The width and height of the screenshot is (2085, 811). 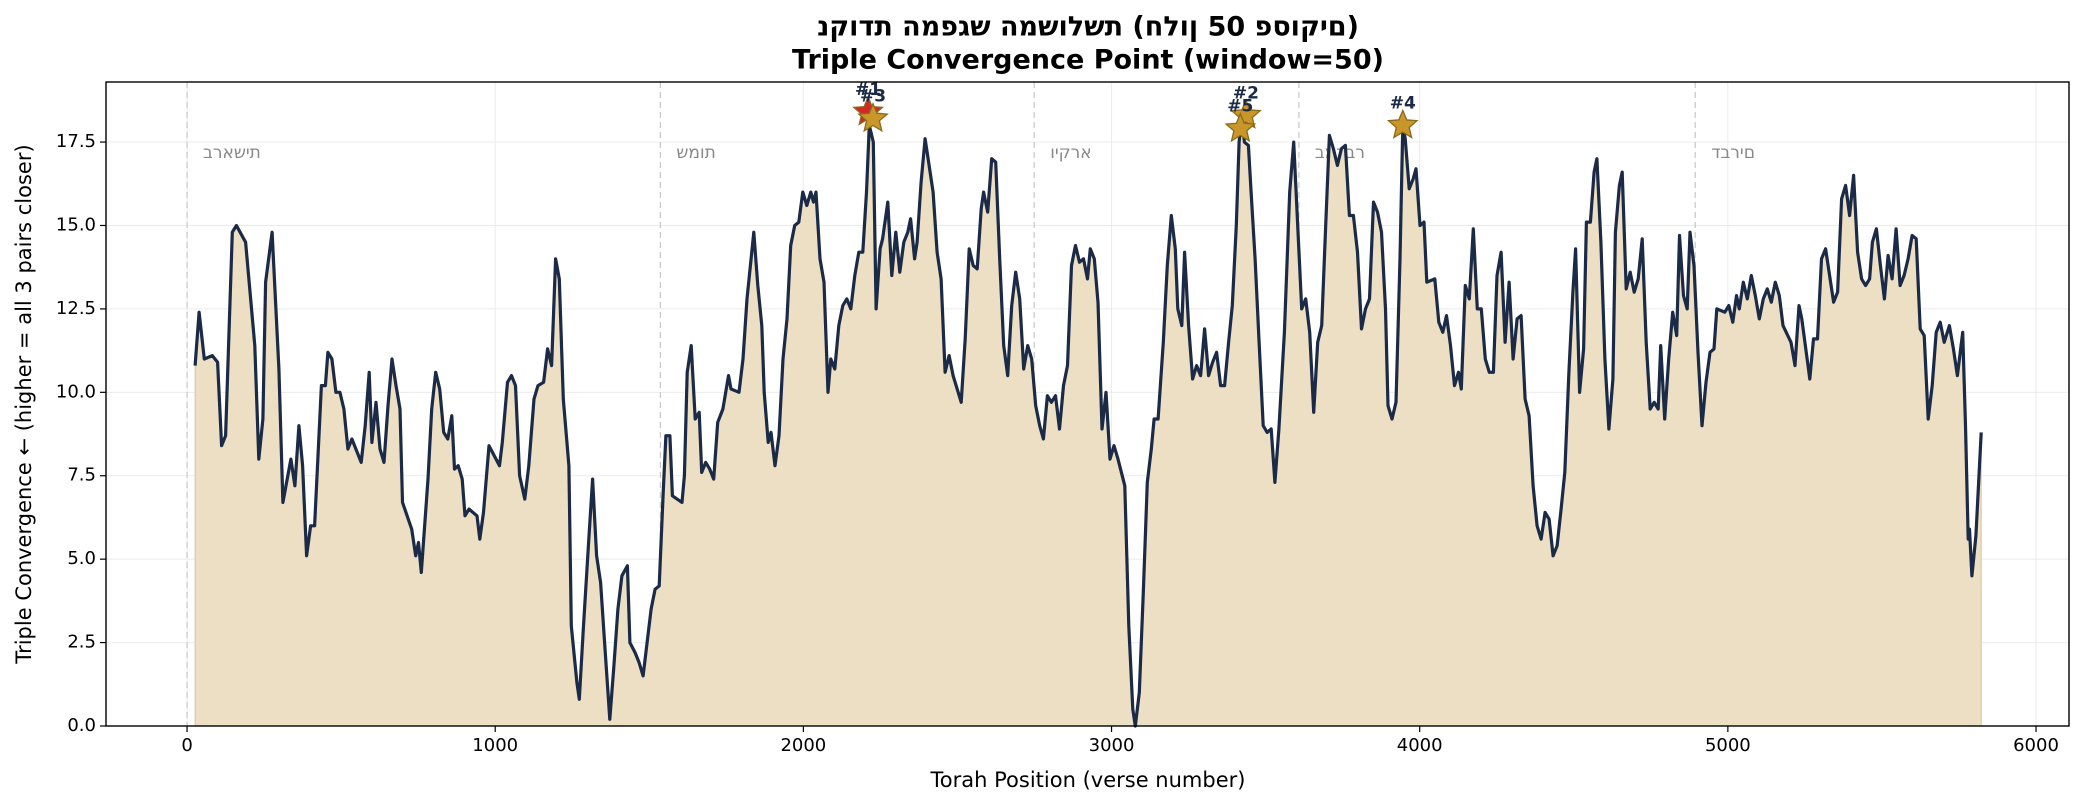 What do you see at coordinates (1088, 780) in the screenshot?
I see `x-axis-label: Torah Position (verse number)` at bounding box center [1088, 780].